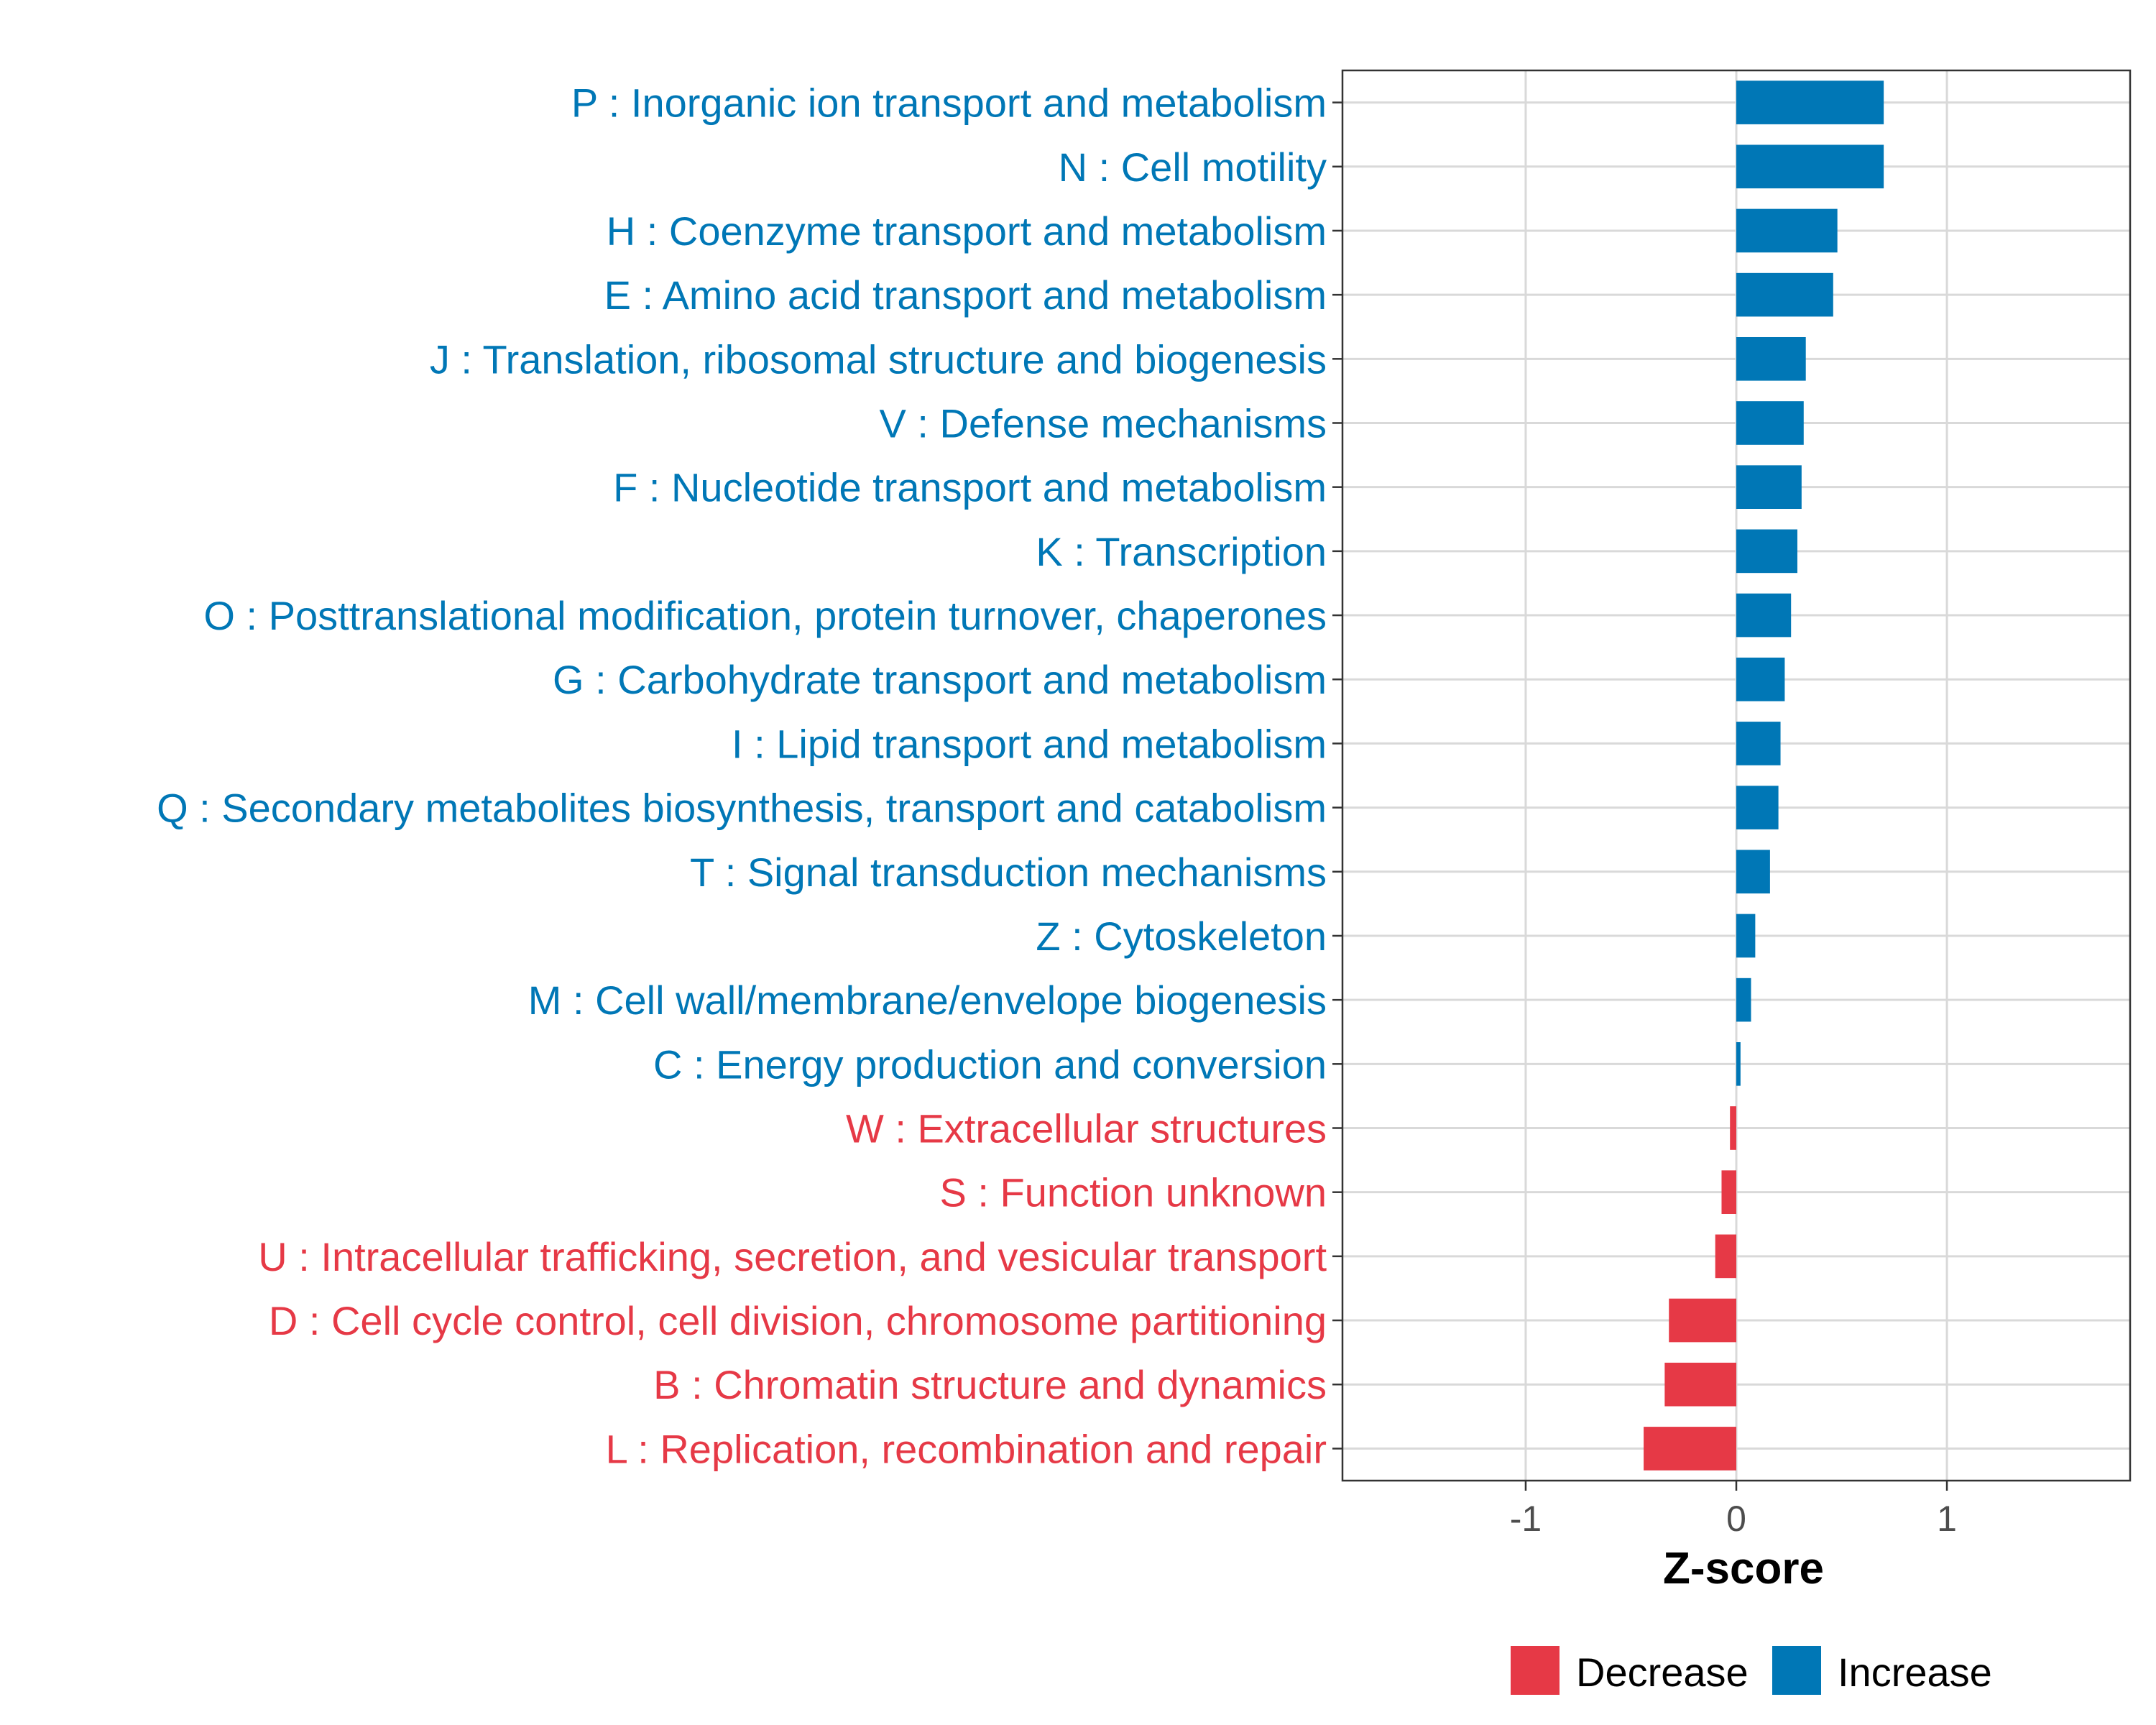 The height and width of the screenshot is (1725, 2156). Describe the element at coordinates (1181, 936) in the screenshot. I see `category-label-z: Z : Cytoskeleton` at that location.